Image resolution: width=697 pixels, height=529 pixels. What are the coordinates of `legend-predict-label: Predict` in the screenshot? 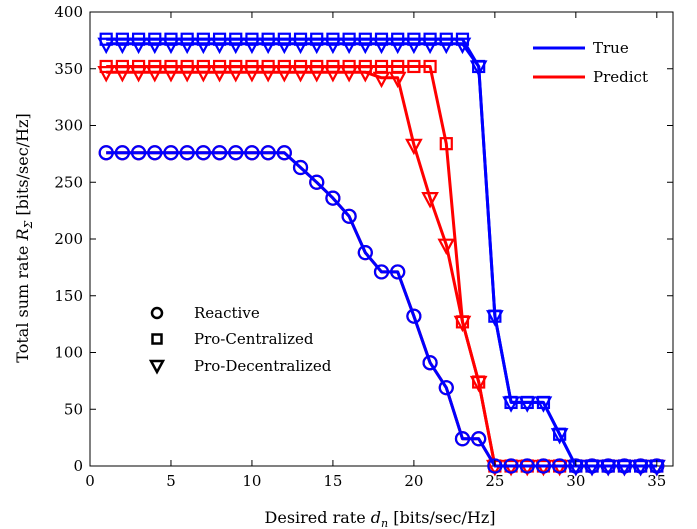 It's located at (620, 77).